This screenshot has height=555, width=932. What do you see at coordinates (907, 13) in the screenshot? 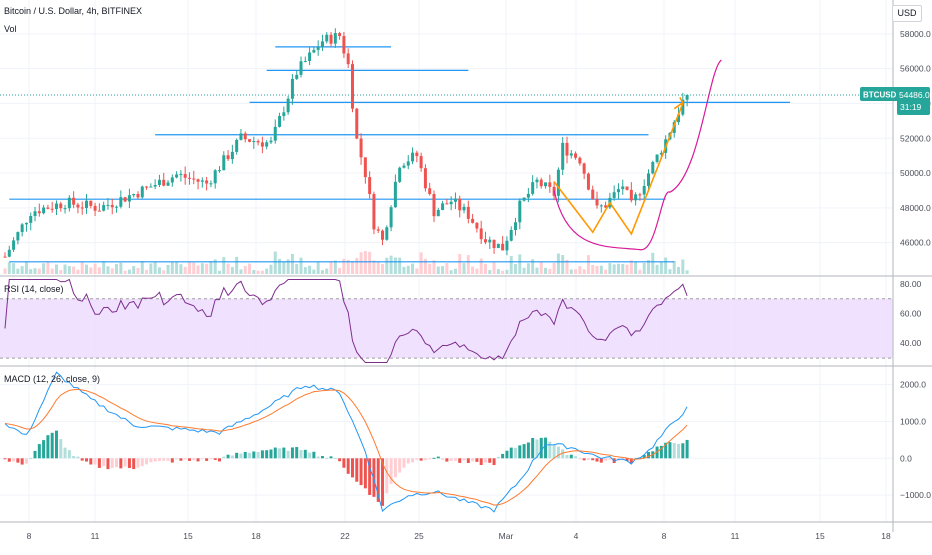
I see `currency-button: USD` at bounding box center [907, 13].